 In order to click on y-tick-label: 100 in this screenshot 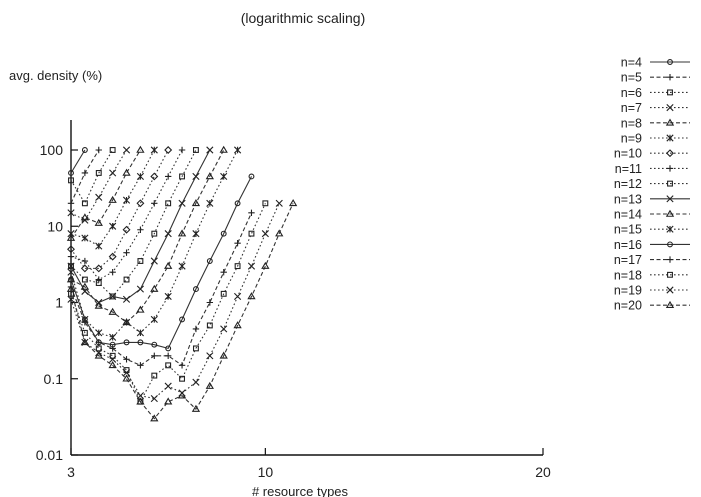, I will do `click(52, 150)`.